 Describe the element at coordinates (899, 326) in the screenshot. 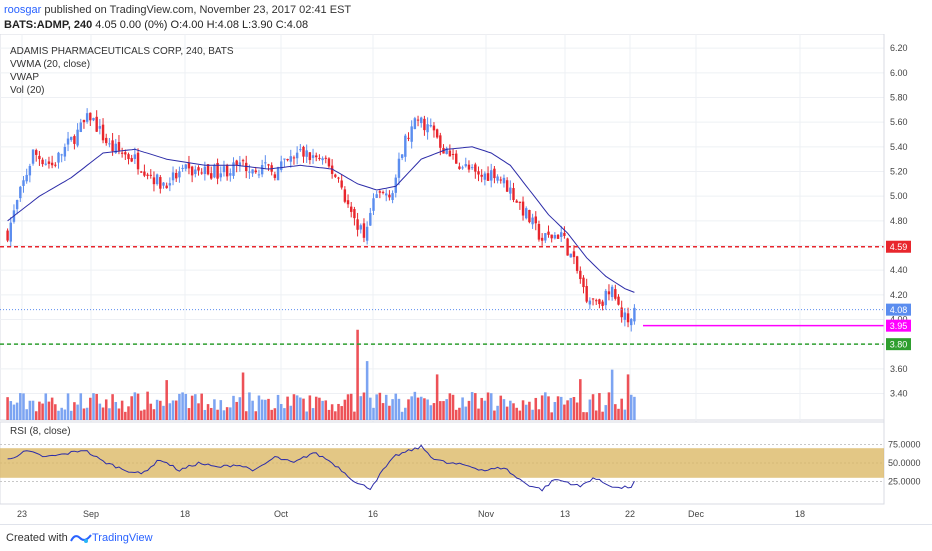

I see `price-label: 3.95` at that location.